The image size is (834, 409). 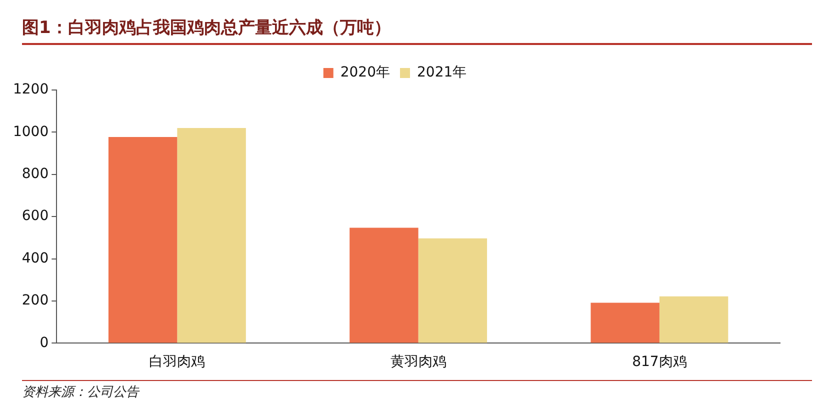 What do you see at coordinates (442, 72) in the screenshot?
I see `legend-label: 2021年` at bounding box center [442, 72].